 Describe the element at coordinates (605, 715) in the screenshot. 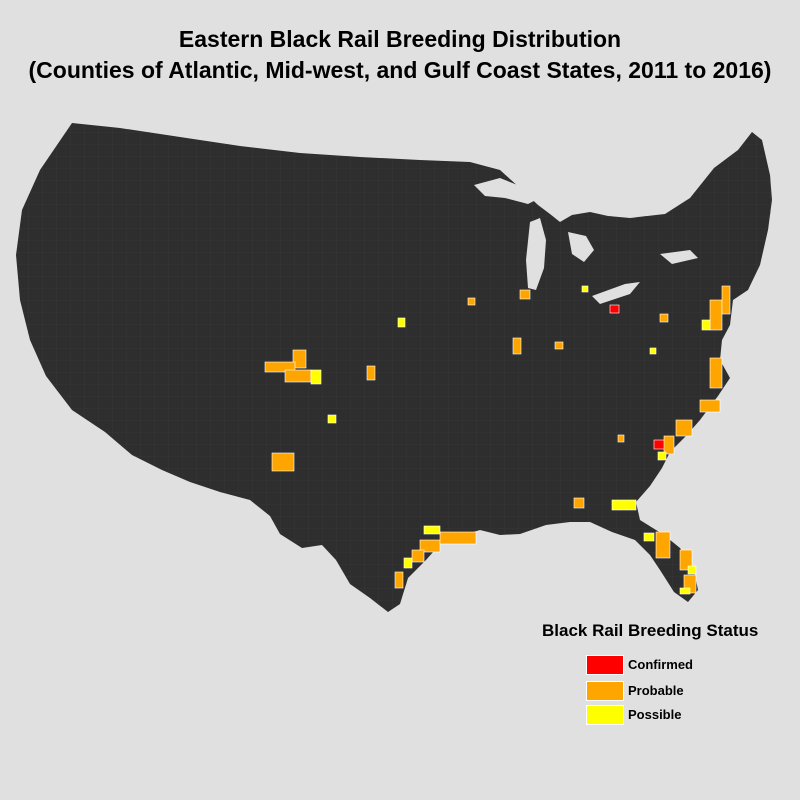

I see `legend-swatch-possible` at that location.